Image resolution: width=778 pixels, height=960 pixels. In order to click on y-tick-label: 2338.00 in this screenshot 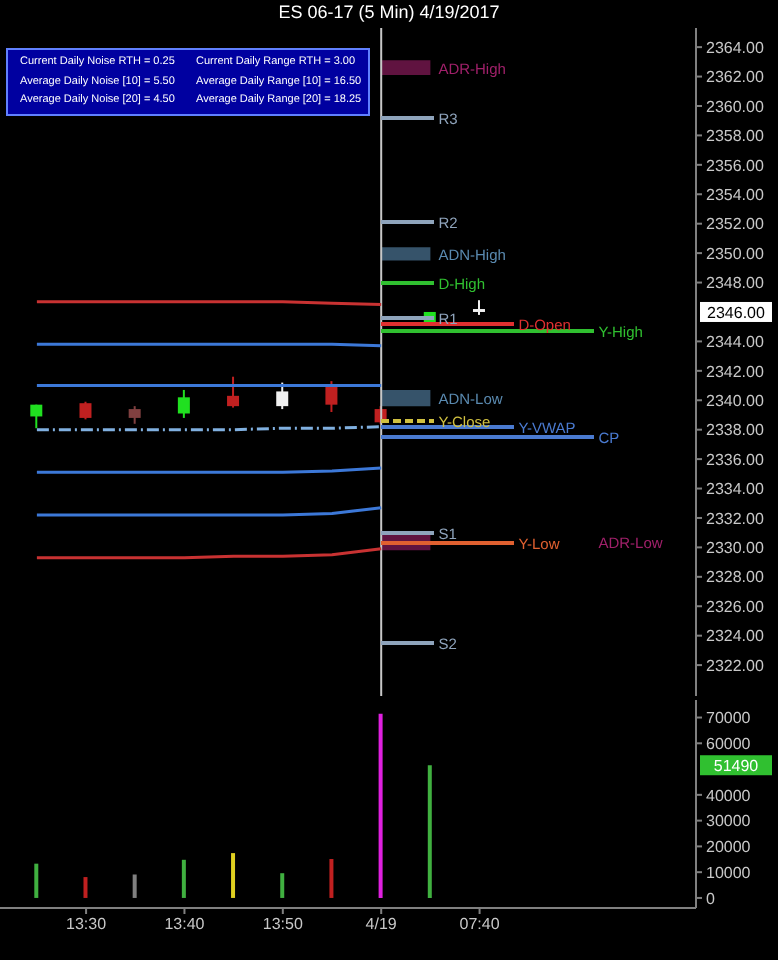, I will do `click(735, 430)`.